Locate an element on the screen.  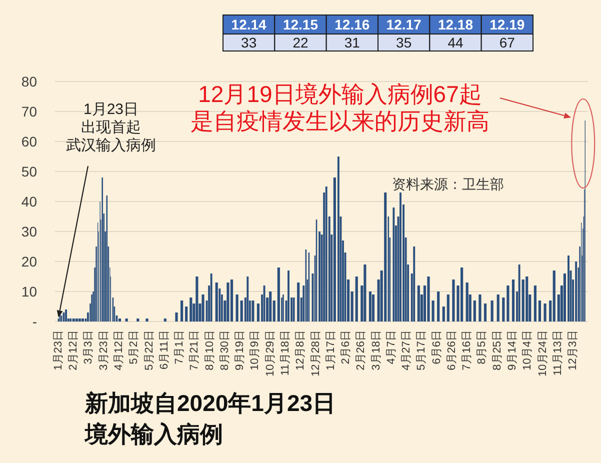
x-tick-label: 12月8日 is located at coordinates (300, 350).